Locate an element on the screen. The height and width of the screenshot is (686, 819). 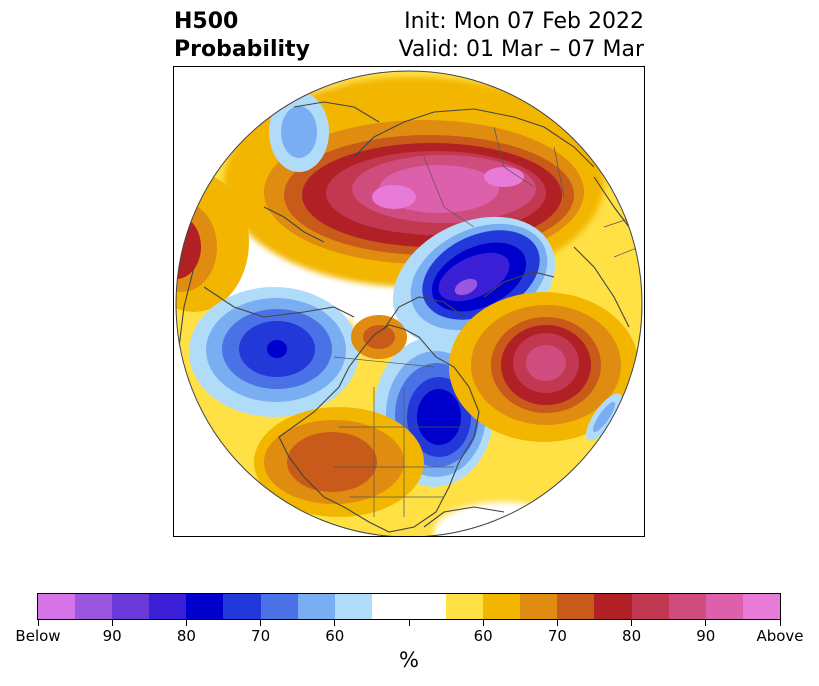
title-product: Probability is located at coordinates (242, 49).